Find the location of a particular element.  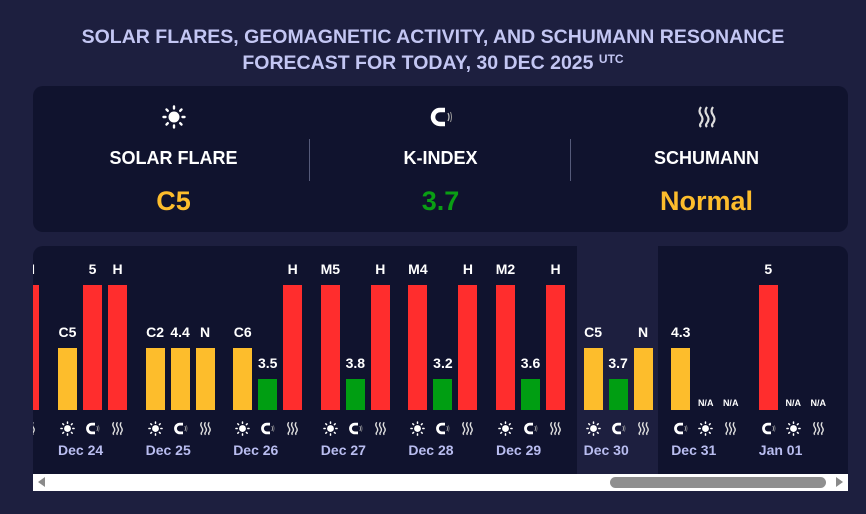

bar-value-label: 3.6 is located at coordinates (530, 363).